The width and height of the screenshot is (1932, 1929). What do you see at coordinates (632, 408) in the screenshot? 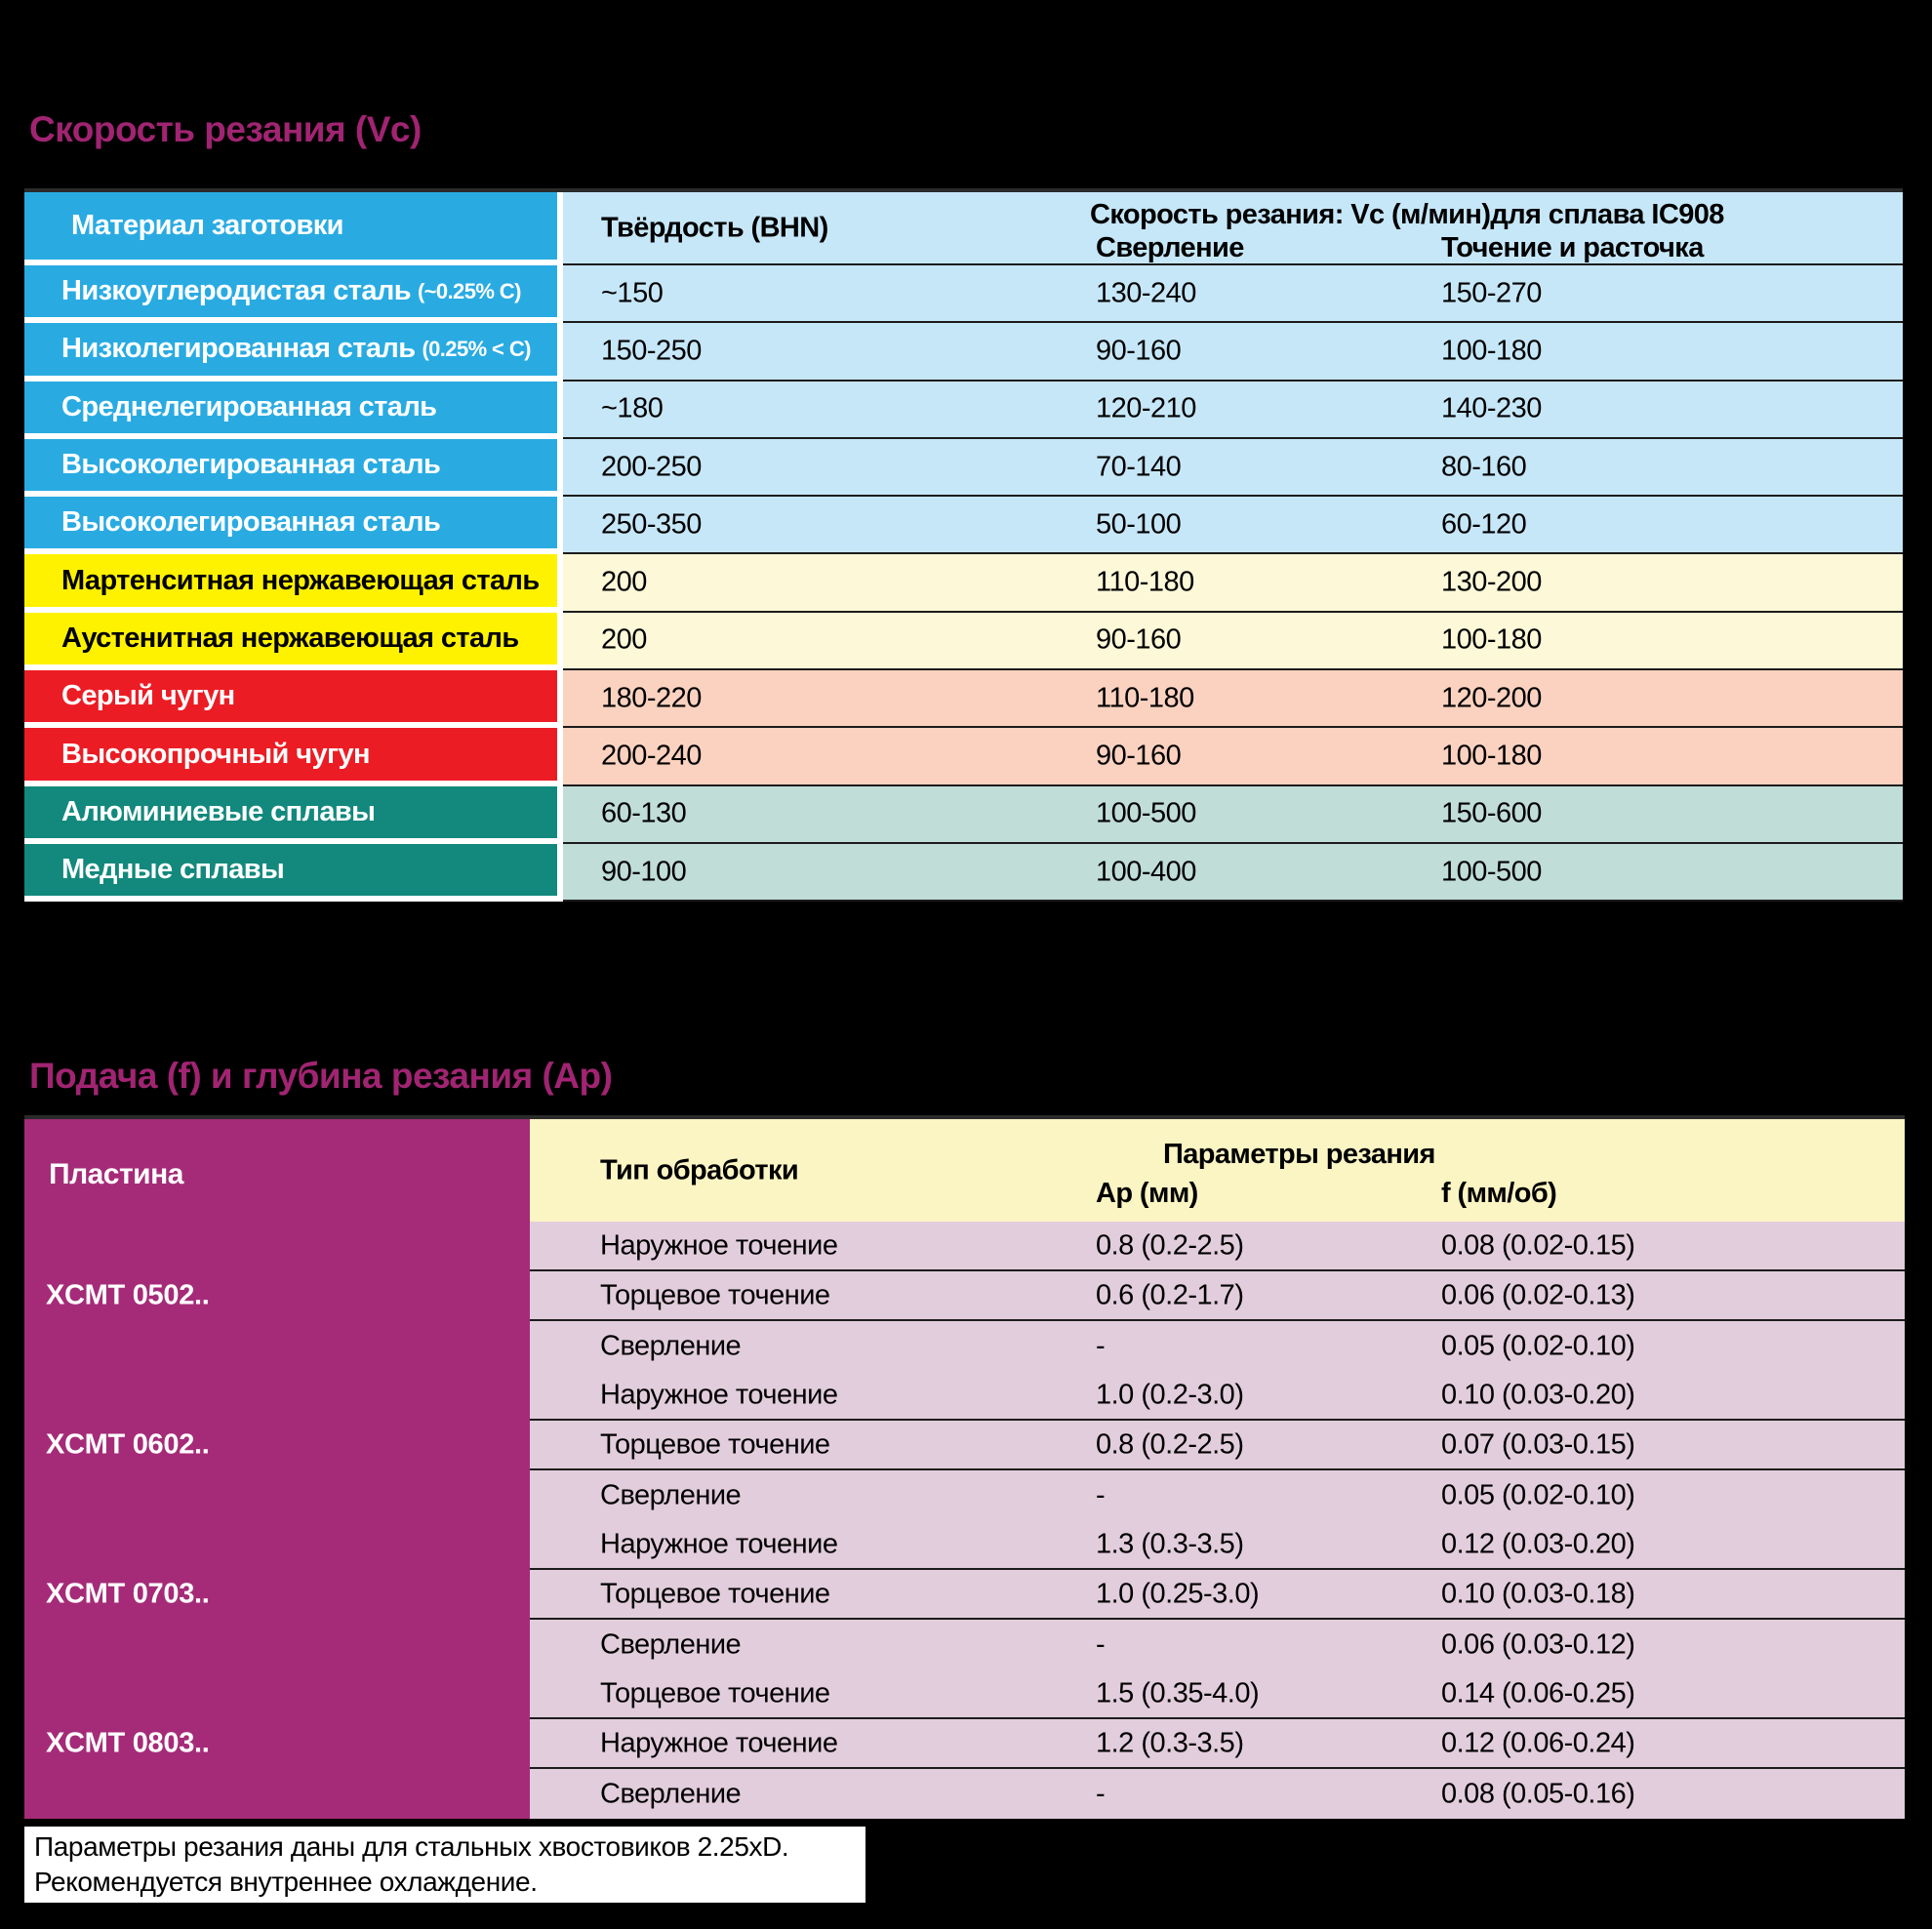
I see `hardness-value: ~180` at bounding box center [632, 408].